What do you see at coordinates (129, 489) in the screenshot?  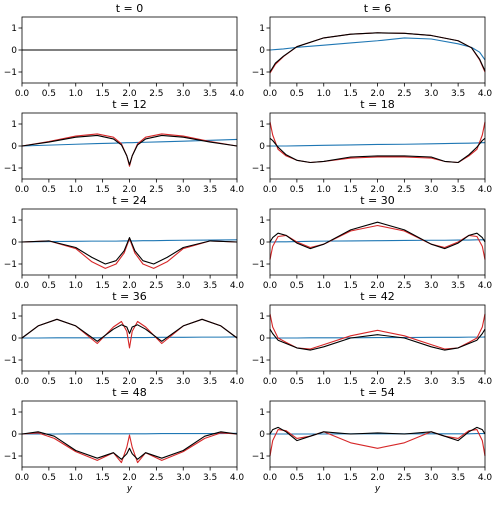 I see `x-axis-label: y` at bounding box center [129, 489].